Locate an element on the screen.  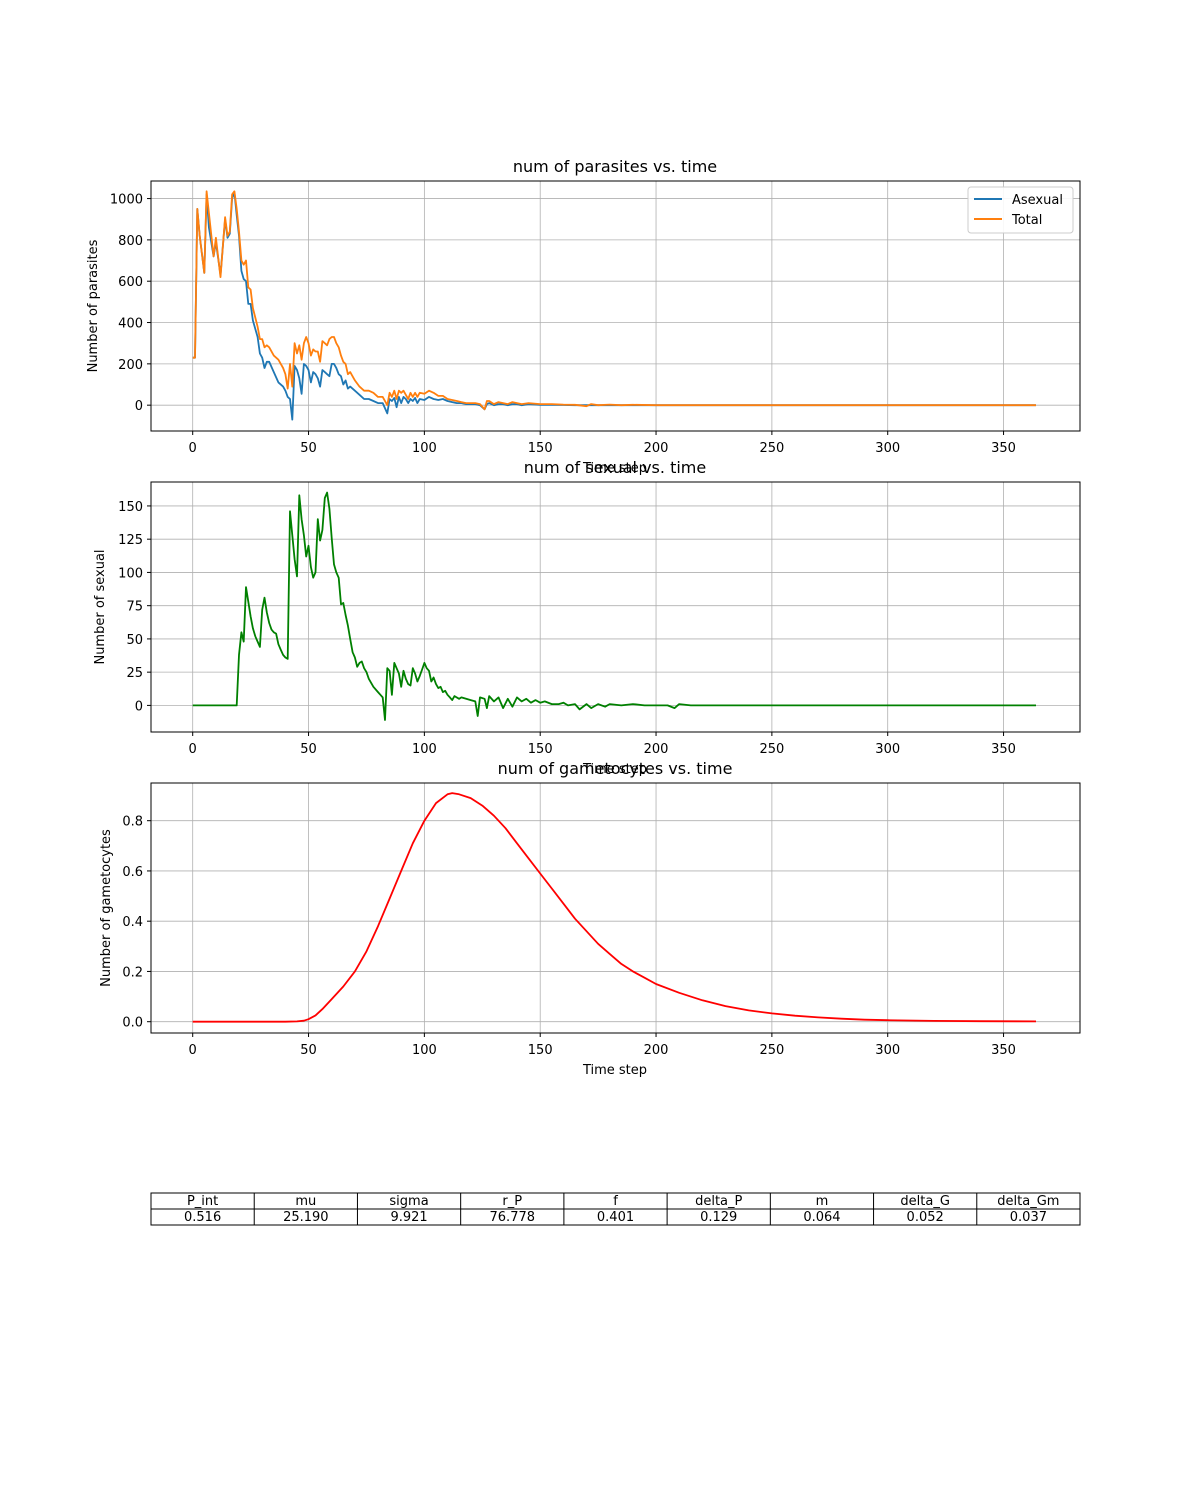
gametocytes-title: num of gametocytes vs. time is located at coordinates (615, 768).